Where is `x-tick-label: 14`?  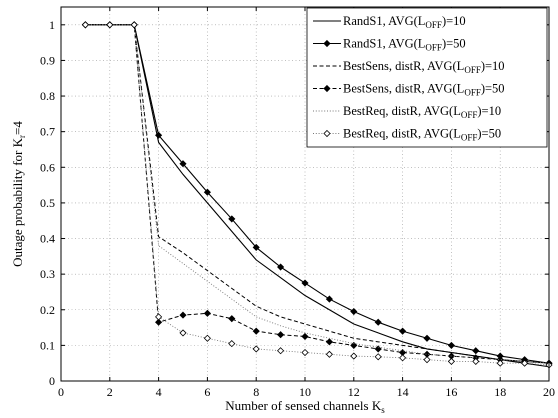 x-tick-label: 14 is located at coordinates (403, 392).